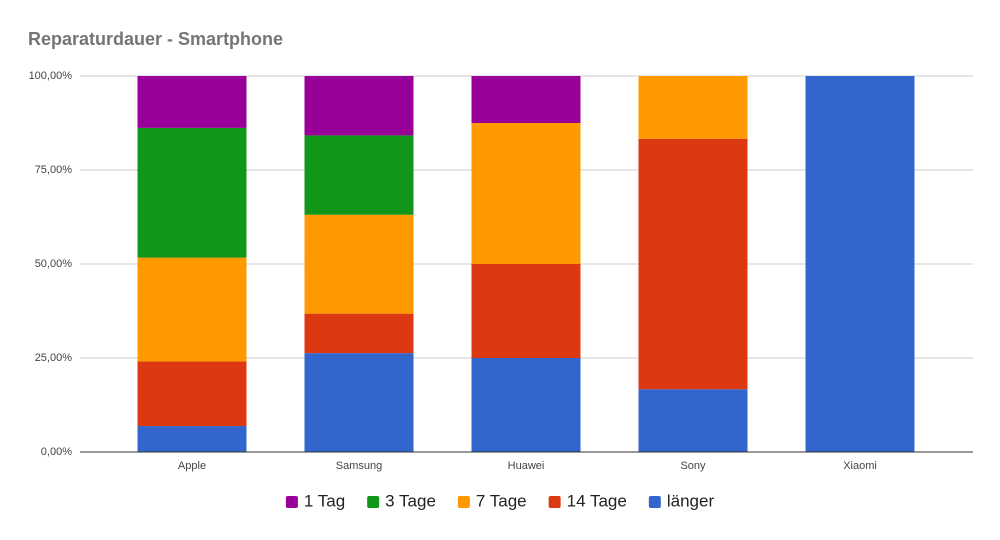 This screenshot has height=540, width=1000. What do you see at coordinates (54, 264) in the screenshot?
I see `y-tick-label: 50,00%` at bounding box center [54, 264].